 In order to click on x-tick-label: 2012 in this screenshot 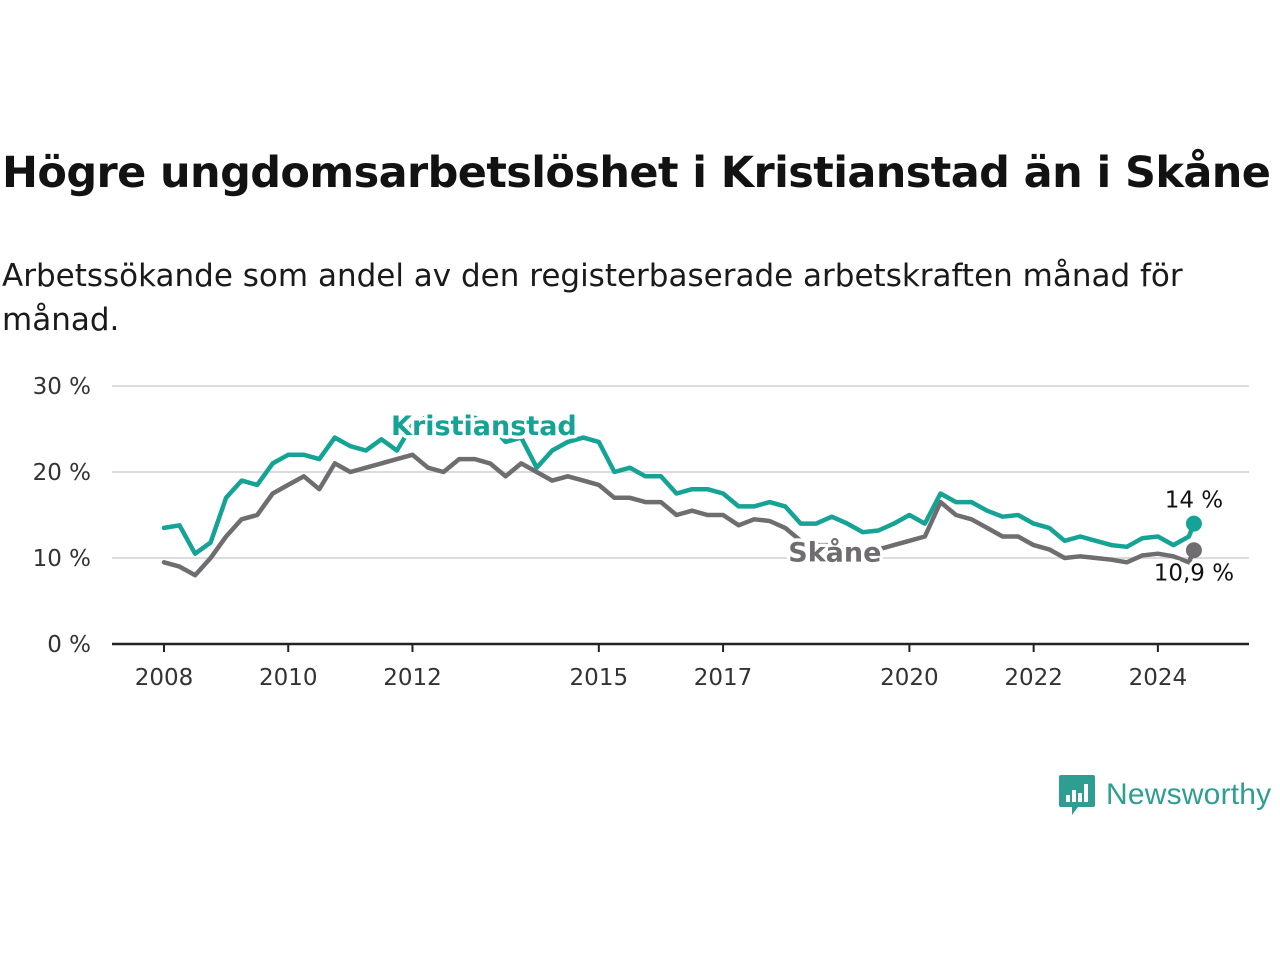, I will do `click(412, 678)`.